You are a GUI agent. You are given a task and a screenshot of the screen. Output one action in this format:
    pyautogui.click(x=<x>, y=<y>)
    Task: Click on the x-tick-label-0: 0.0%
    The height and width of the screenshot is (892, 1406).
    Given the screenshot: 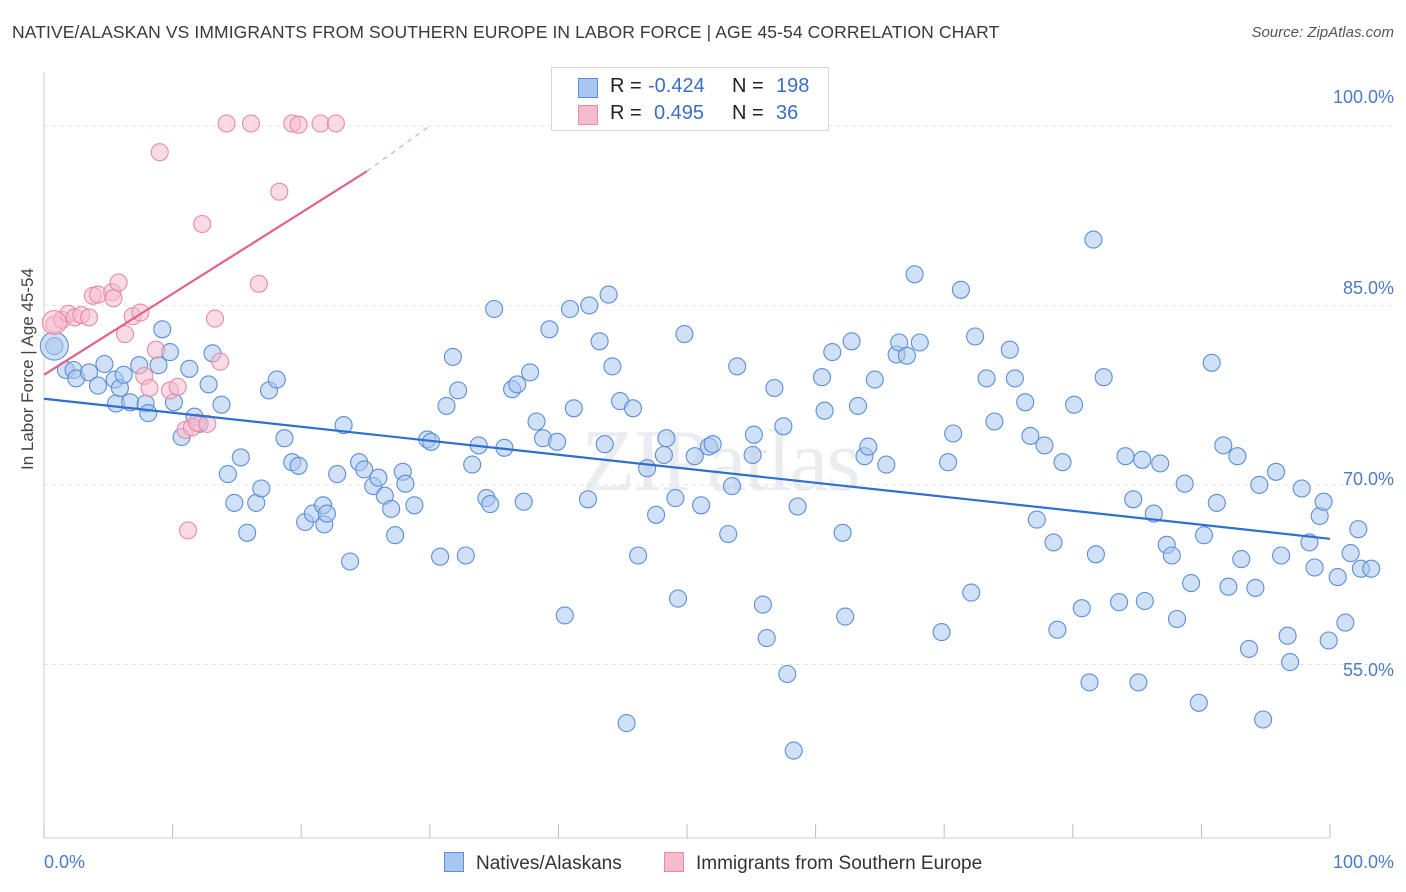 What is the action you would take?
    pyautogui.click(x=65, y=862)
    